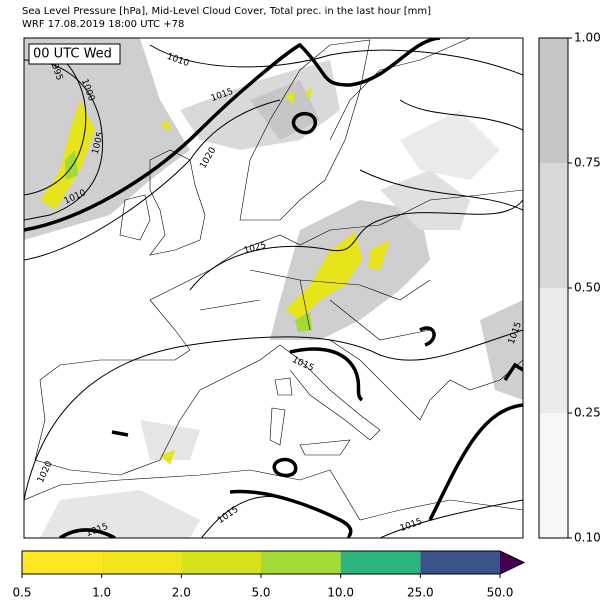 This screenshot has width=613, height=614. Describe the element at coordinates (260, 593) in the screenshot. I see `tick-label: 5.0` at that location.